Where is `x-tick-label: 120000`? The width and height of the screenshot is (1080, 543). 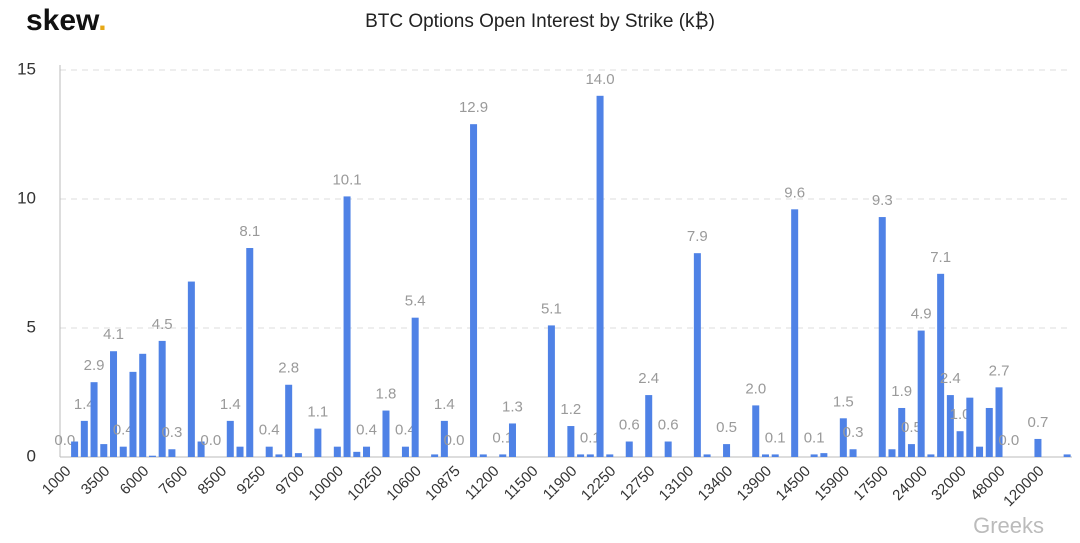 x-tick-label: 120000 is located at coordinates (1023, 486).